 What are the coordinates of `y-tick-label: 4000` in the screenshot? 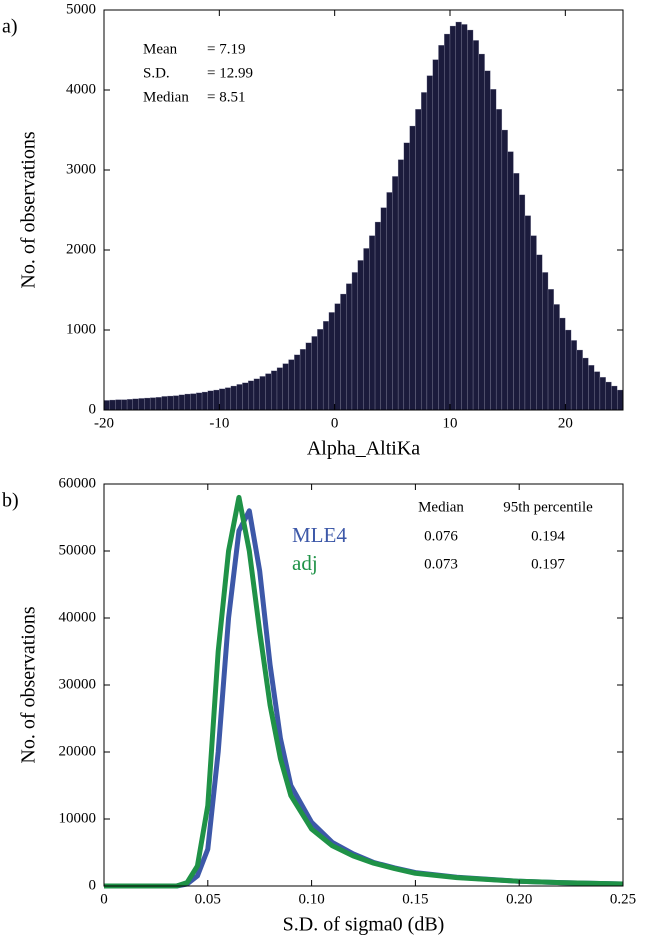 It's located at (81, 89).